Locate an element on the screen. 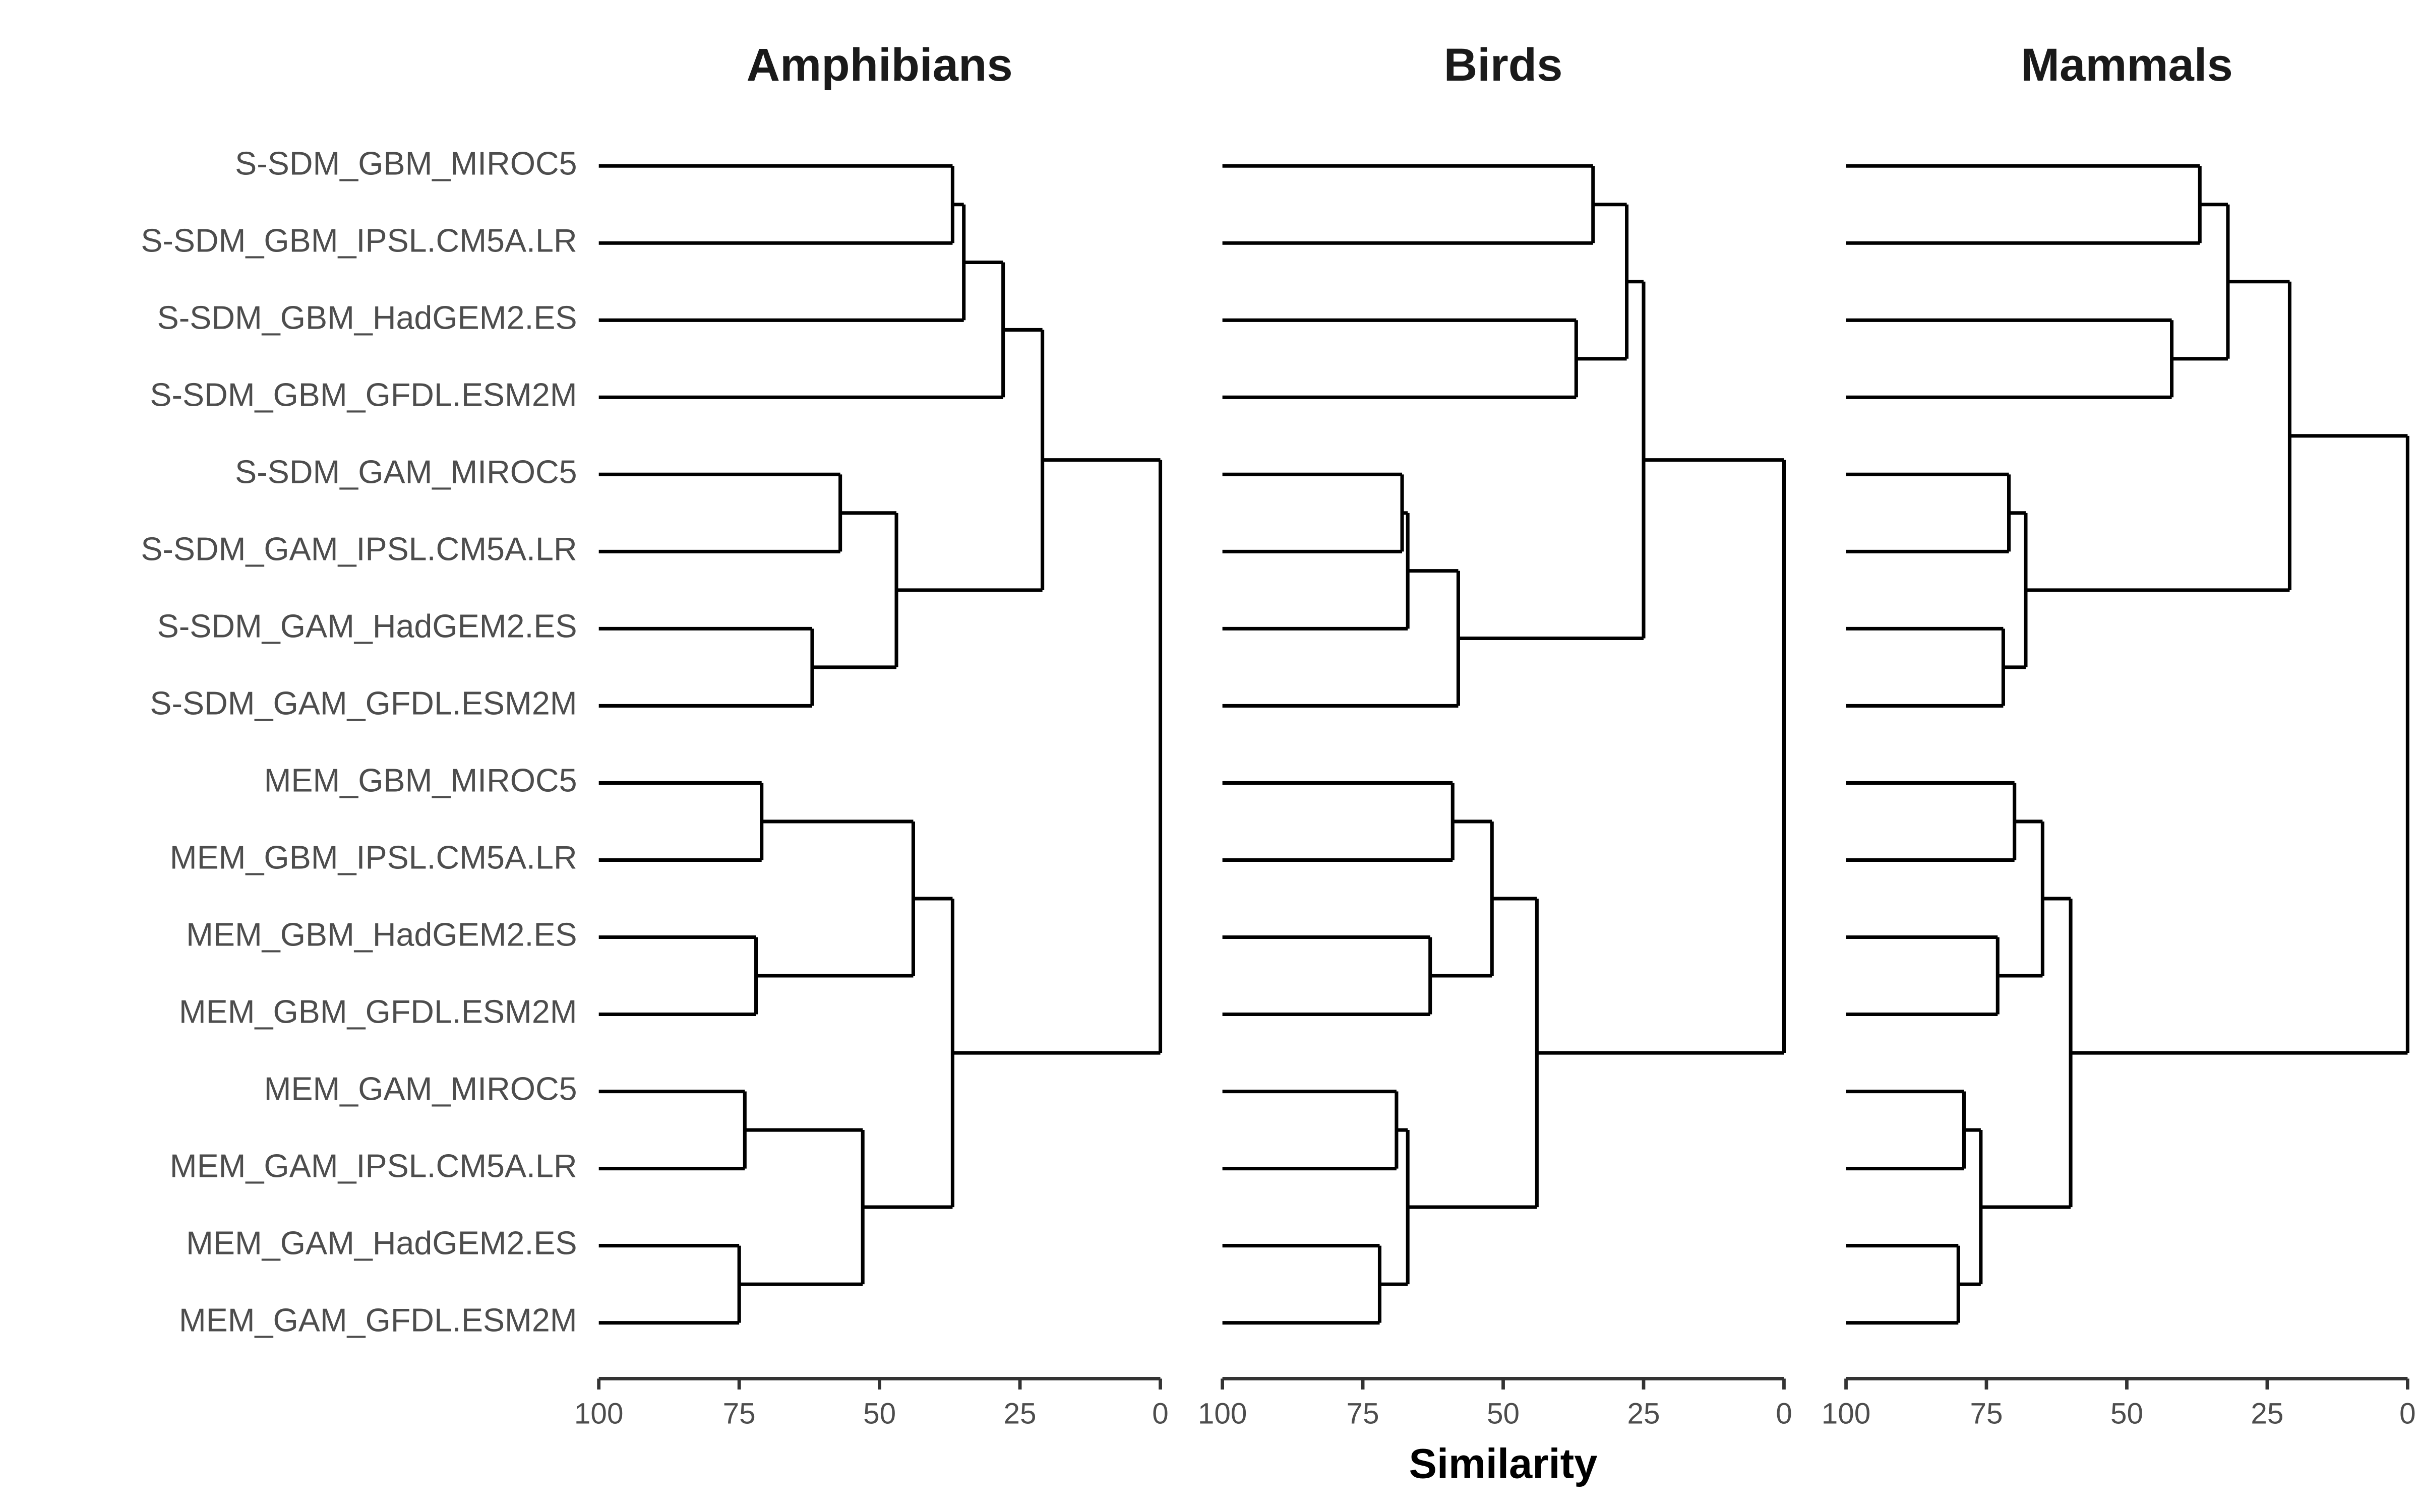 The image size is (2420, 1512). x-axis-title: Similarity is located at coordinates (1503, 1463).